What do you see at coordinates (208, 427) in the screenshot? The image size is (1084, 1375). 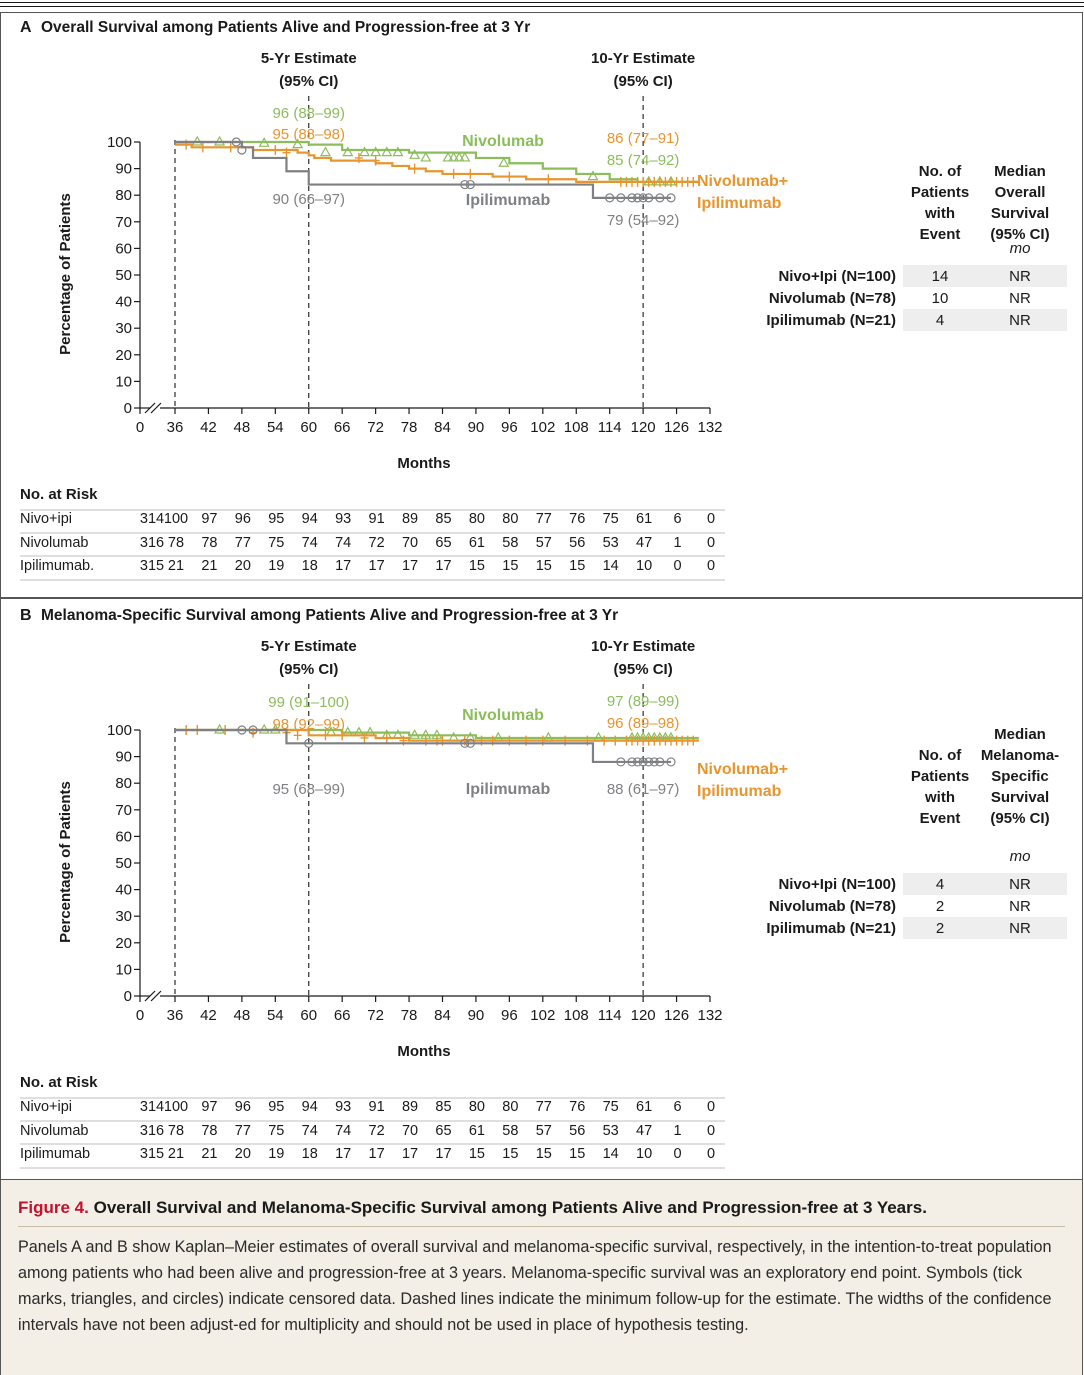 I see `x-tick-label: 42` at bounding box center [208, 427].